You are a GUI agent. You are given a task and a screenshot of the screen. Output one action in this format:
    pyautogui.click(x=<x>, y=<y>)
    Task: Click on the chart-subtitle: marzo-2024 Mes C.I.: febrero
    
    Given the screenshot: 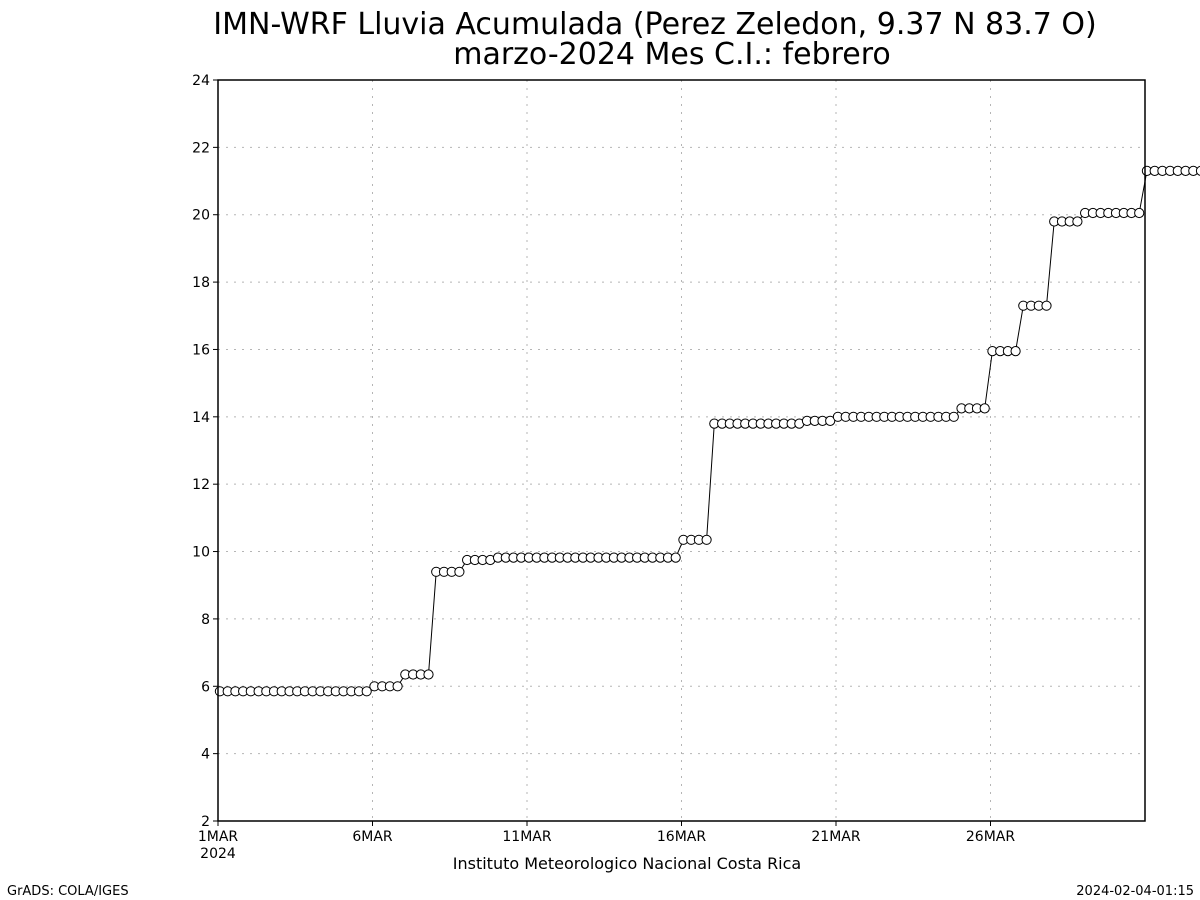 What is the action you would take?
    pyautogui.click(x=672, y=54)
    